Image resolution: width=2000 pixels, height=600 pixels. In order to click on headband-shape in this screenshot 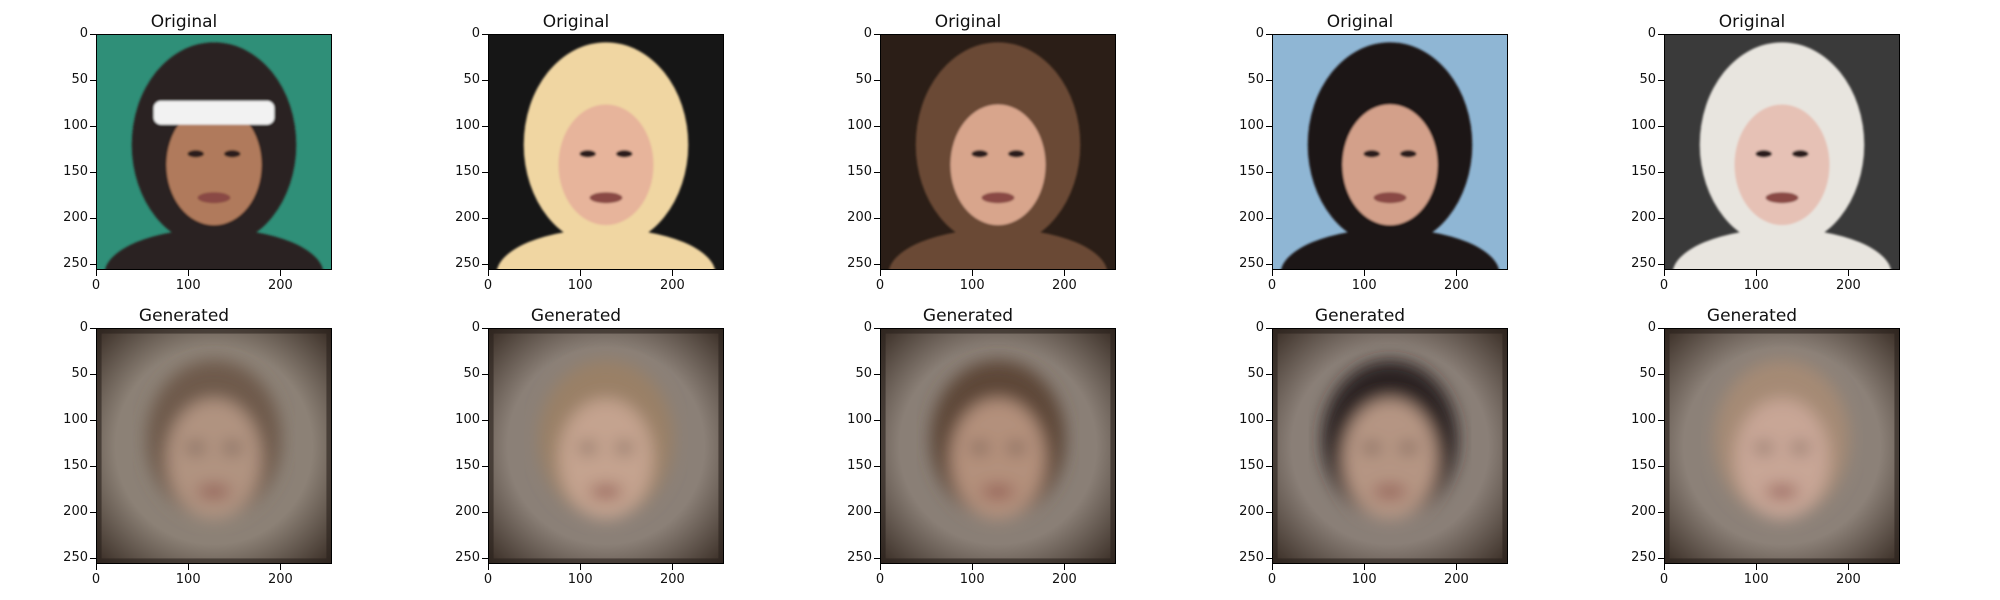, I will do `click(214, 112)`.